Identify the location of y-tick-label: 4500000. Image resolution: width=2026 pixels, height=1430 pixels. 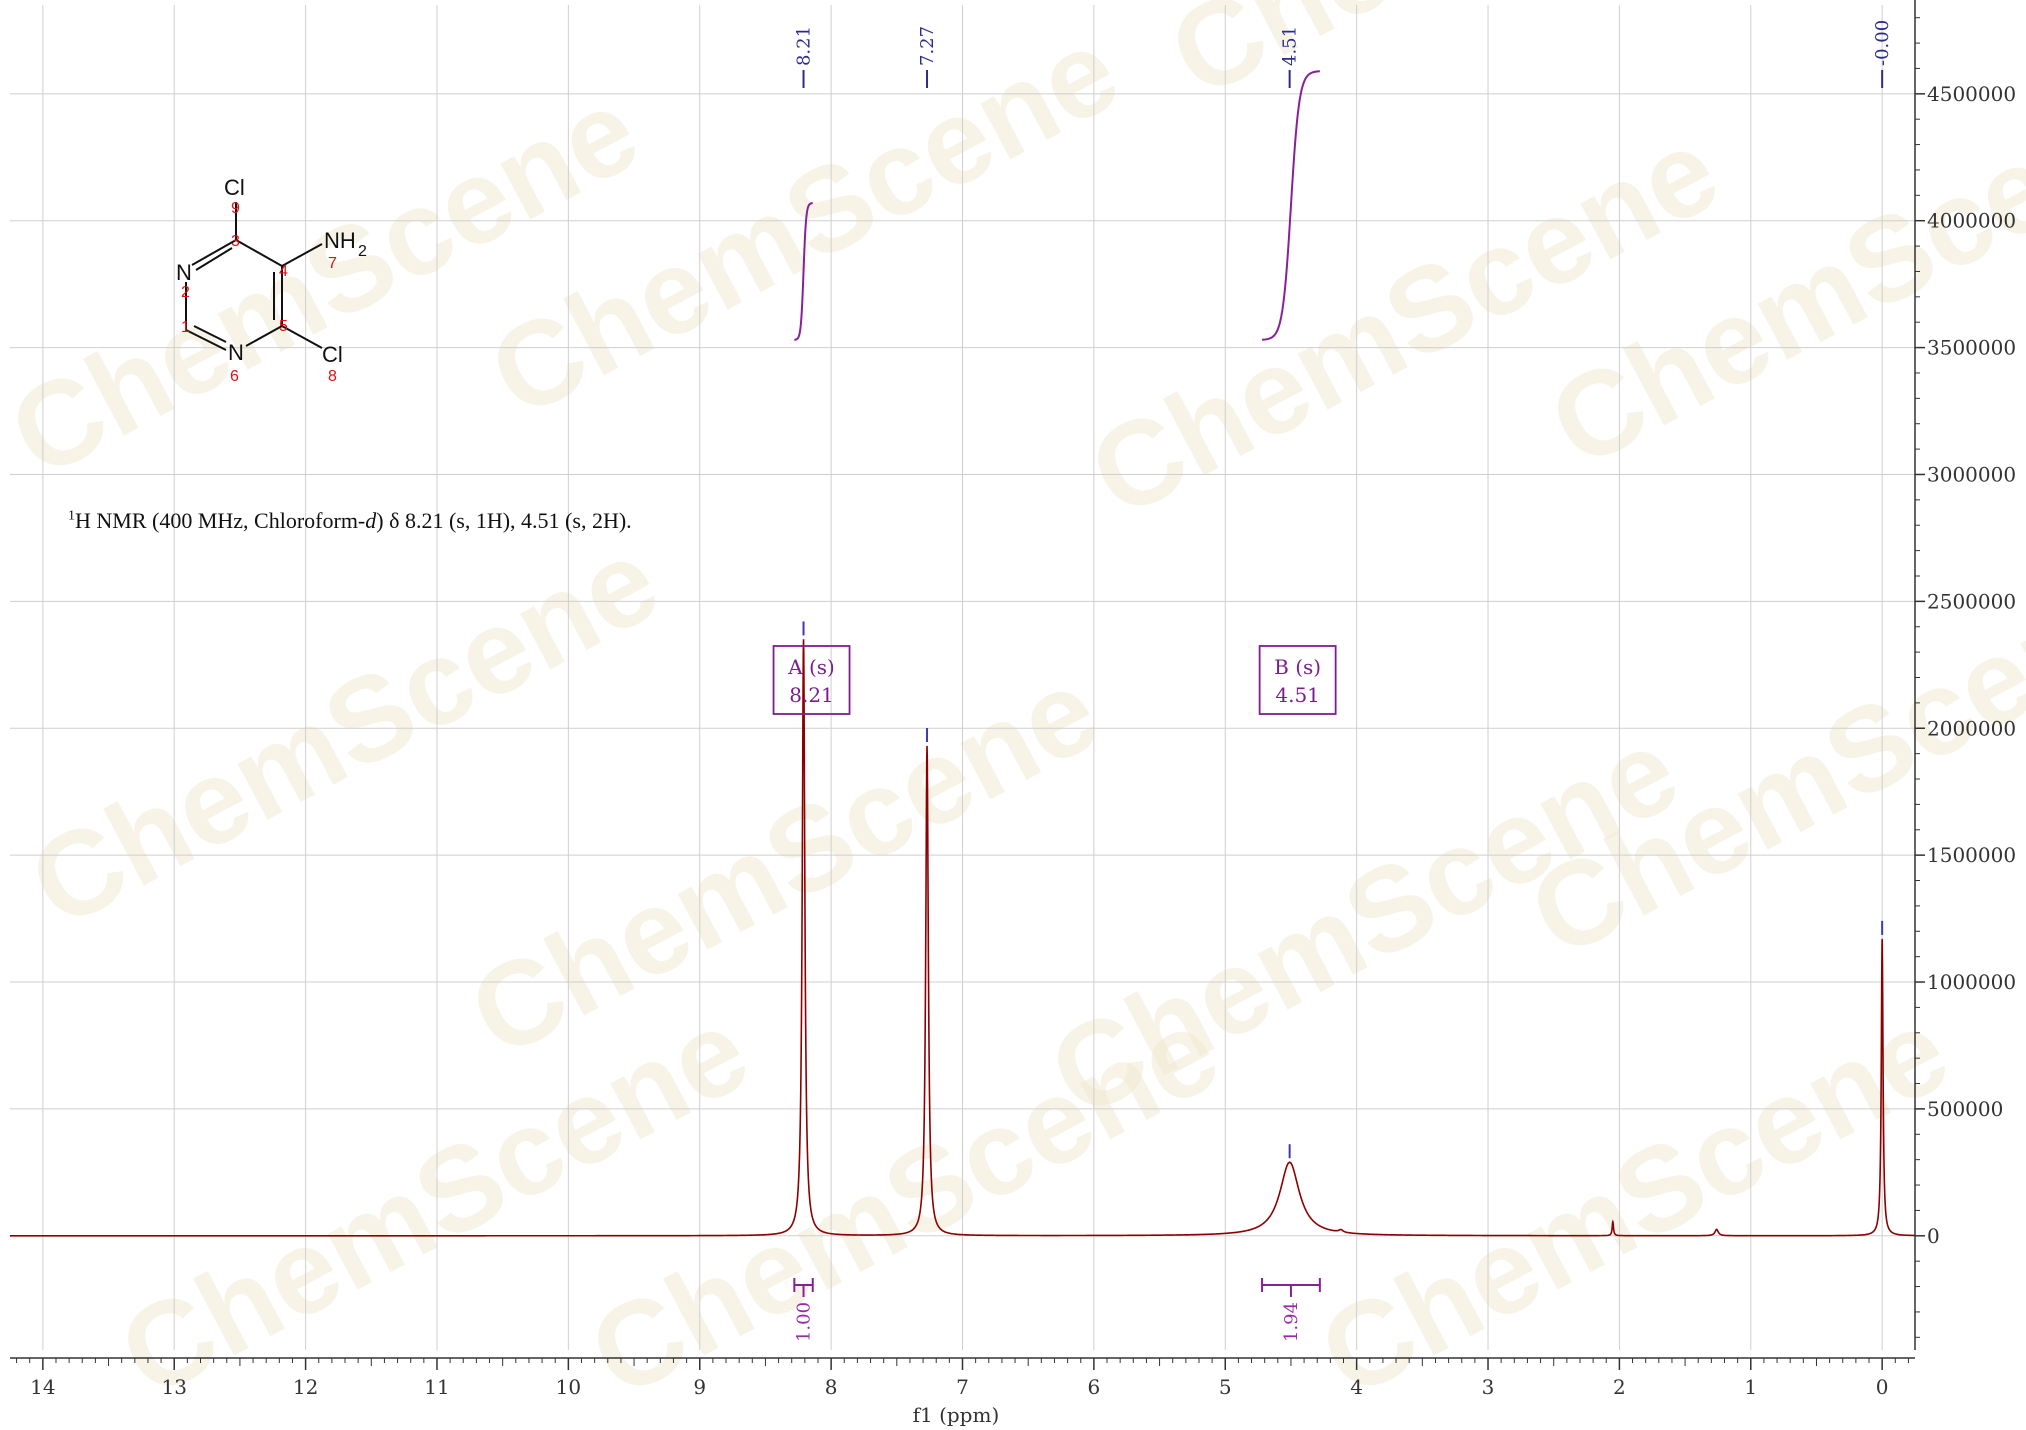
(1971, 94).